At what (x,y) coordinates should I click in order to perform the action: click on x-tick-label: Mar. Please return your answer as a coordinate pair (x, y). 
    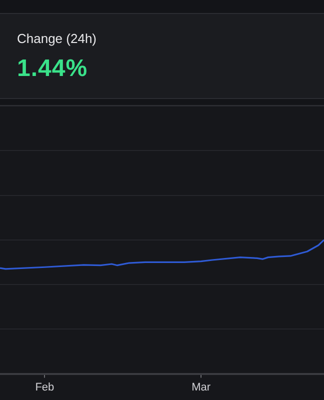
    Looking at the image, I should click on (201, 387).